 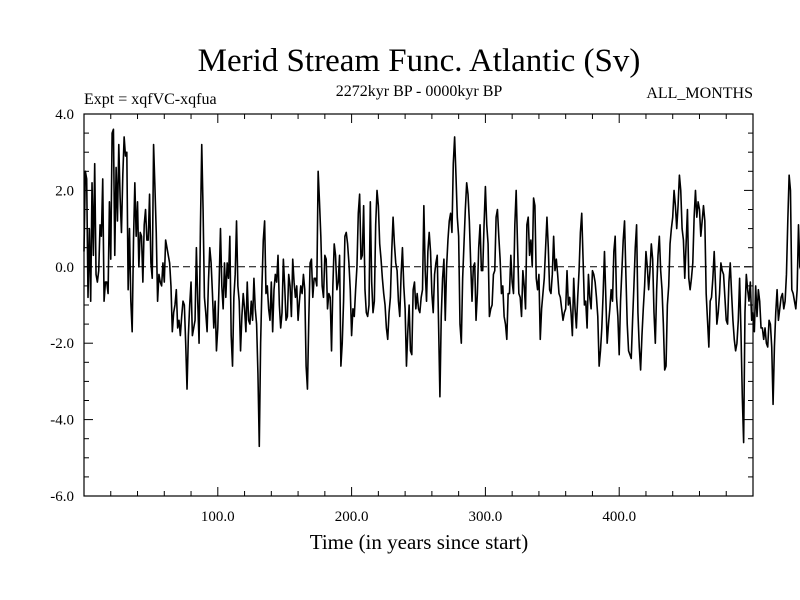 What do you see at coordinates (218, 517) in the screenshot?
I see `x-tick-label: 100.0` at bounding box center [218, 517].